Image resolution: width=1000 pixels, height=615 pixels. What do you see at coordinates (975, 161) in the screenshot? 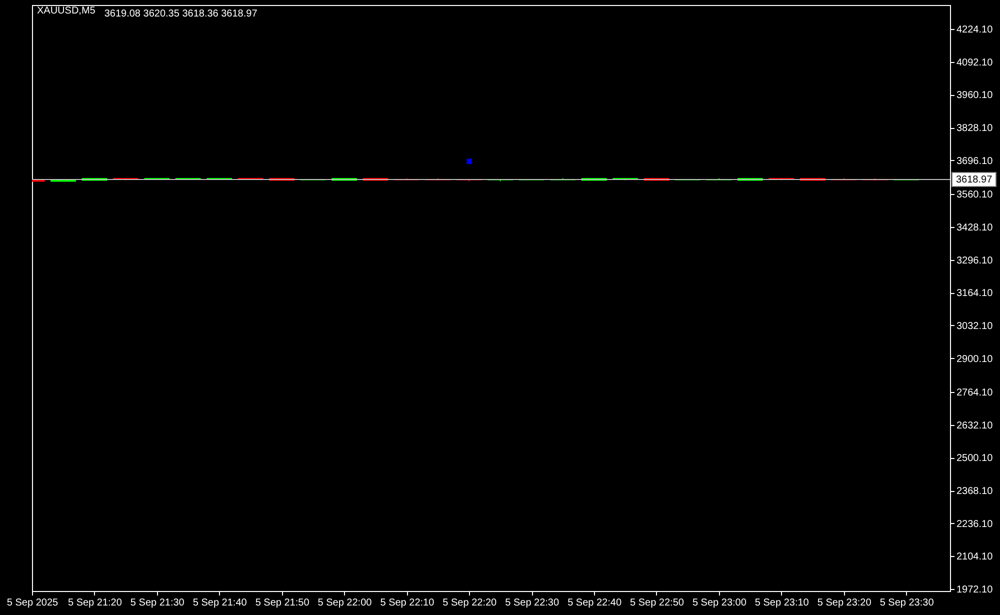
I see `y-tick-label: 3696.10` at bounding box center [975, 161].